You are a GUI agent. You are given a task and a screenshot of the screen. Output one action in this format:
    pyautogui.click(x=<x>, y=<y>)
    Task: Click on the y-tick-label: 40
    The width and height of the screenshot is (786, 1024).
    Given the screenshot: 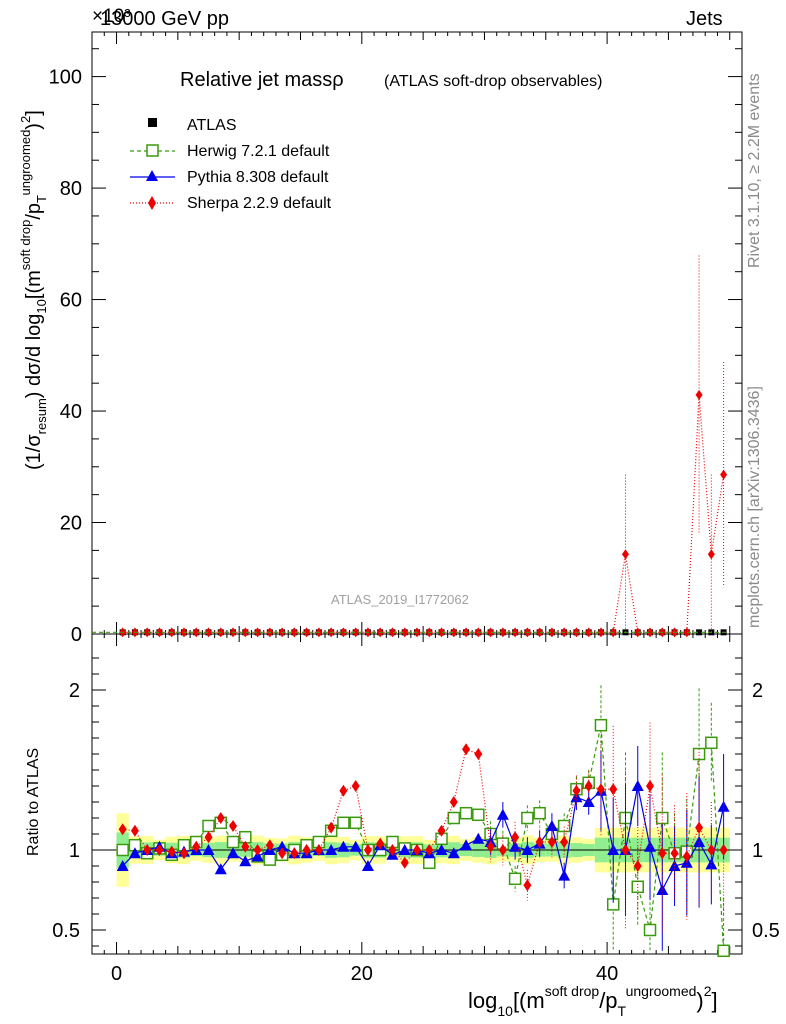 What is the action you would take?
    pyautogui.click(x=71, y=412)
    